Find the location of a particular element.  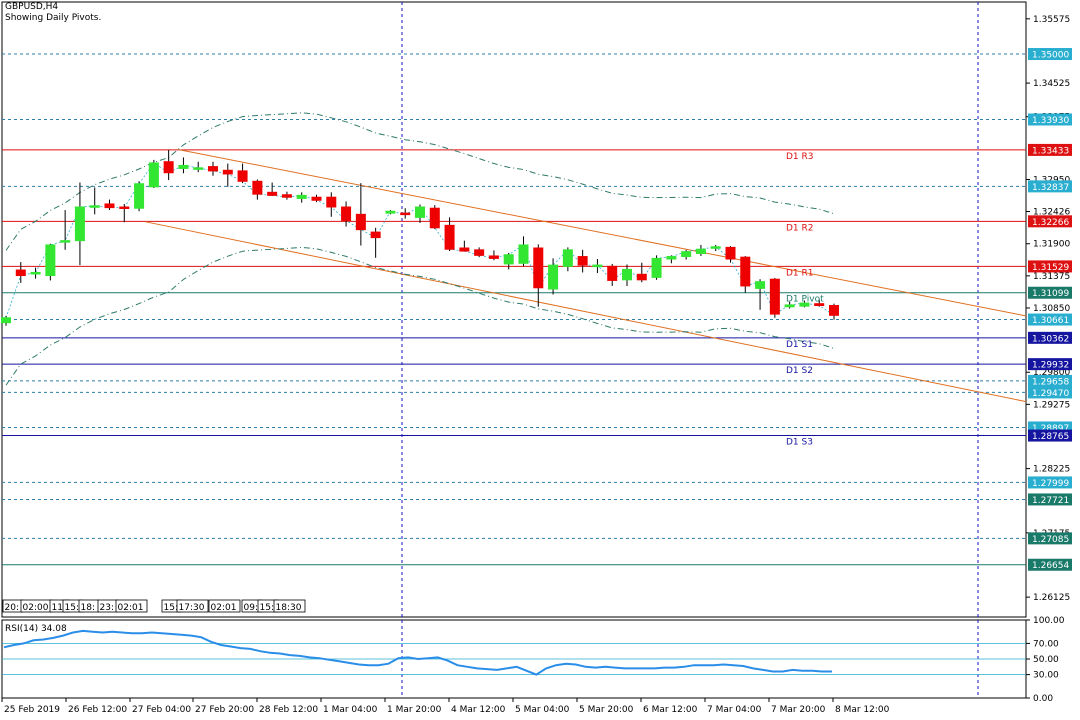

time-label: 5 Mar 20:00 is located at coordinates (606, 710).